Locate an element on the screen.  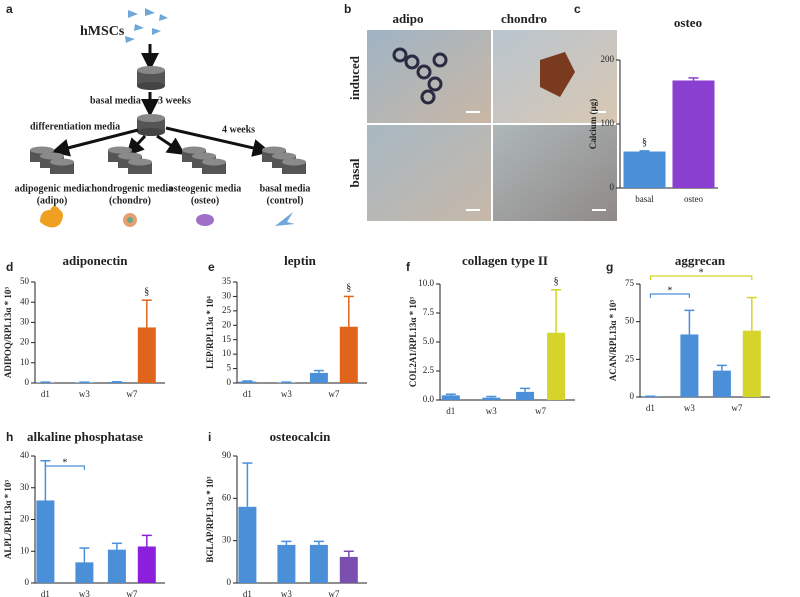
cells-label: hMSCs is located at coordinates (102, 31).